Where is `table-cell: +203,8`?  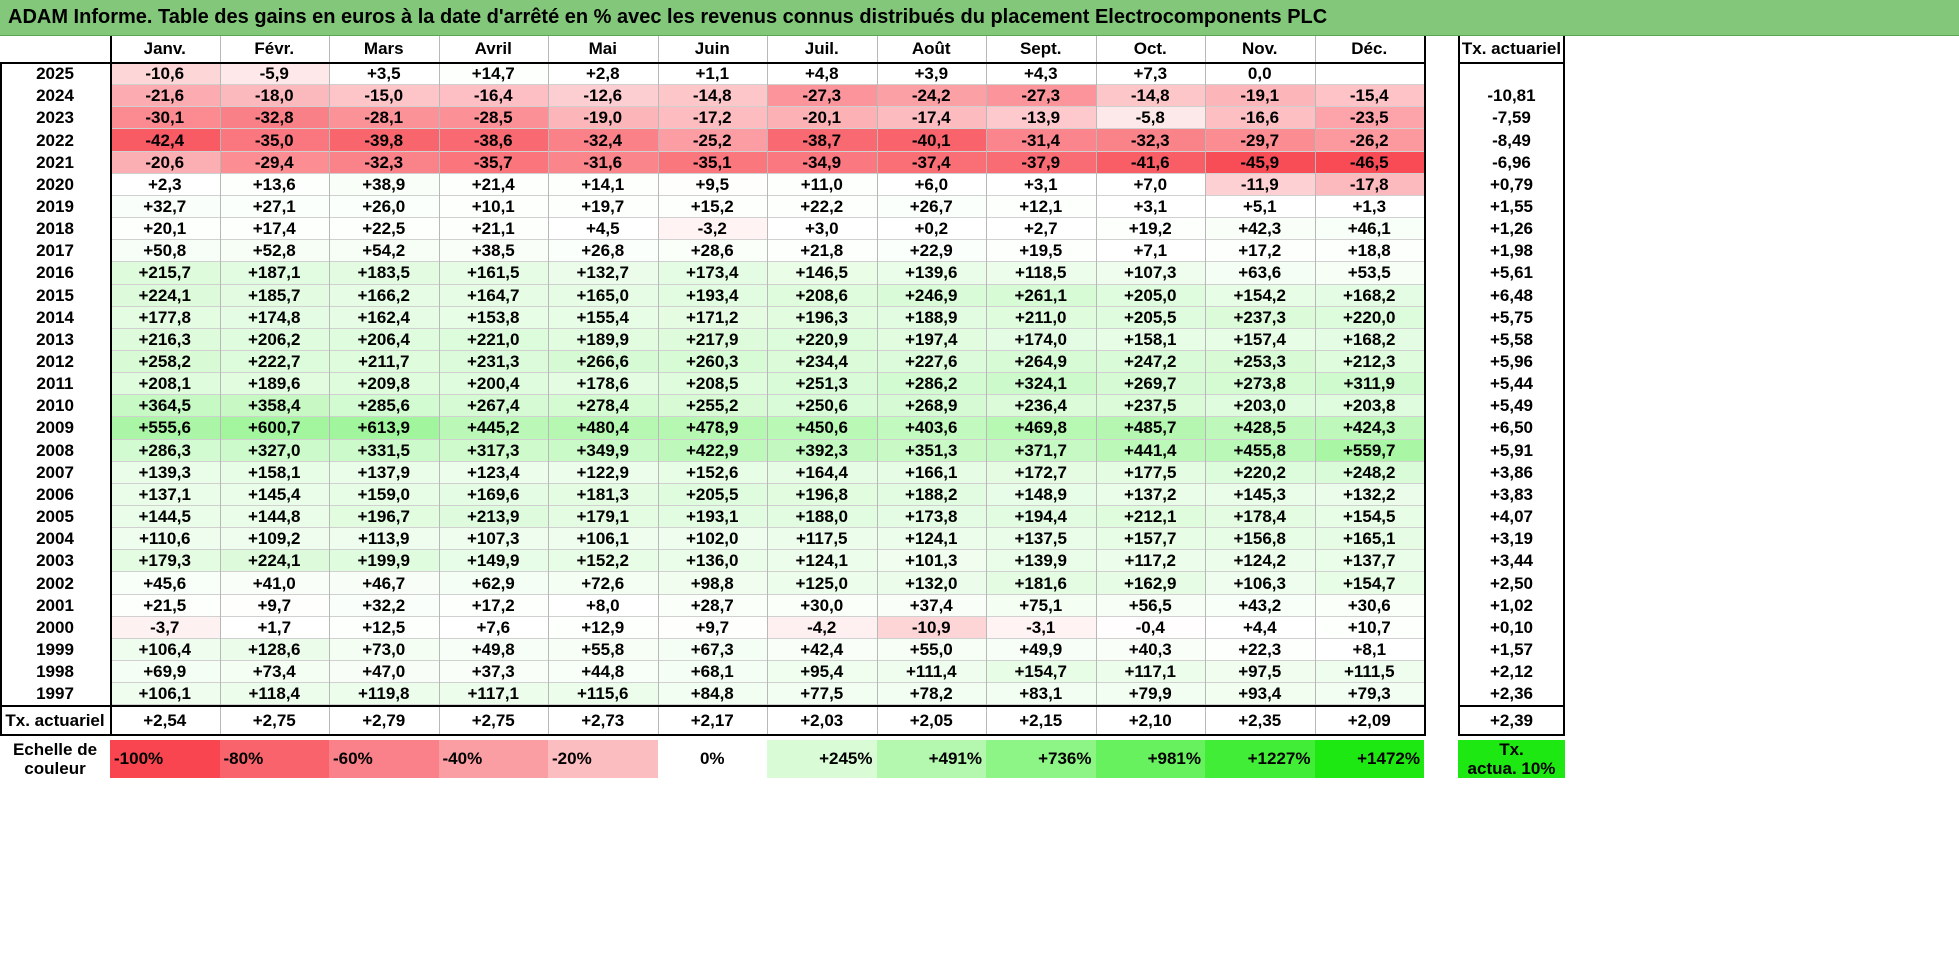
table-cell: +203,8 is located at coordinates (1369, 406).